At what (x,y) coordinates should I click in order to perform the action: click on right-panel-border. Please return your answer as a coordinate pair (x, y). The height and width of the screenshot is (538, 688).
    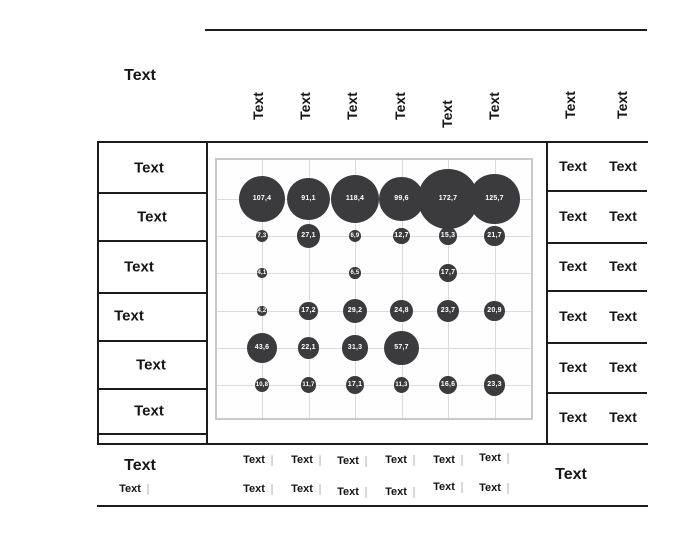
    Looking at the image, I should click on (547, 293).